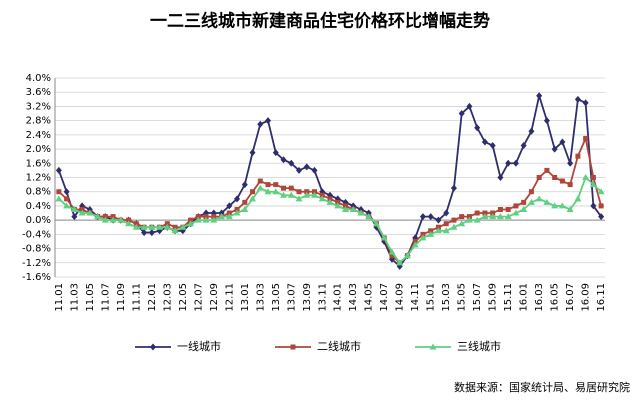  Describe the element at coordinates (167, 297) in the screenshot. I see `x-tick-label: 12.03` at that location.